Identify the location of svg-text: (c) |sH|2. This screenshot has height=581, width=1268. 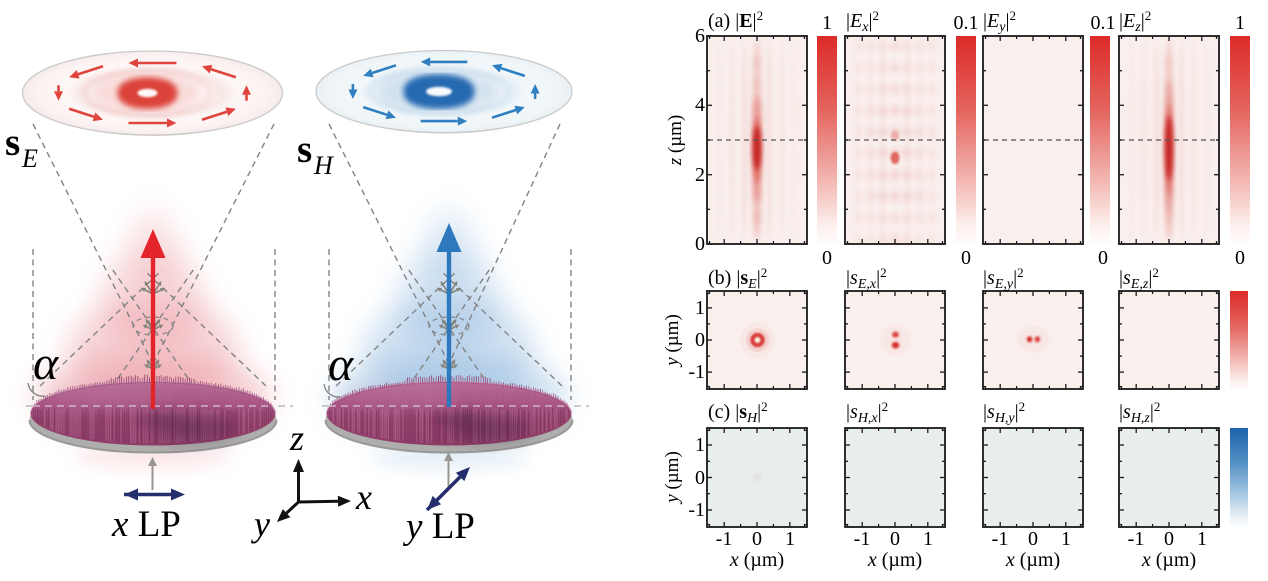
(738, 412).